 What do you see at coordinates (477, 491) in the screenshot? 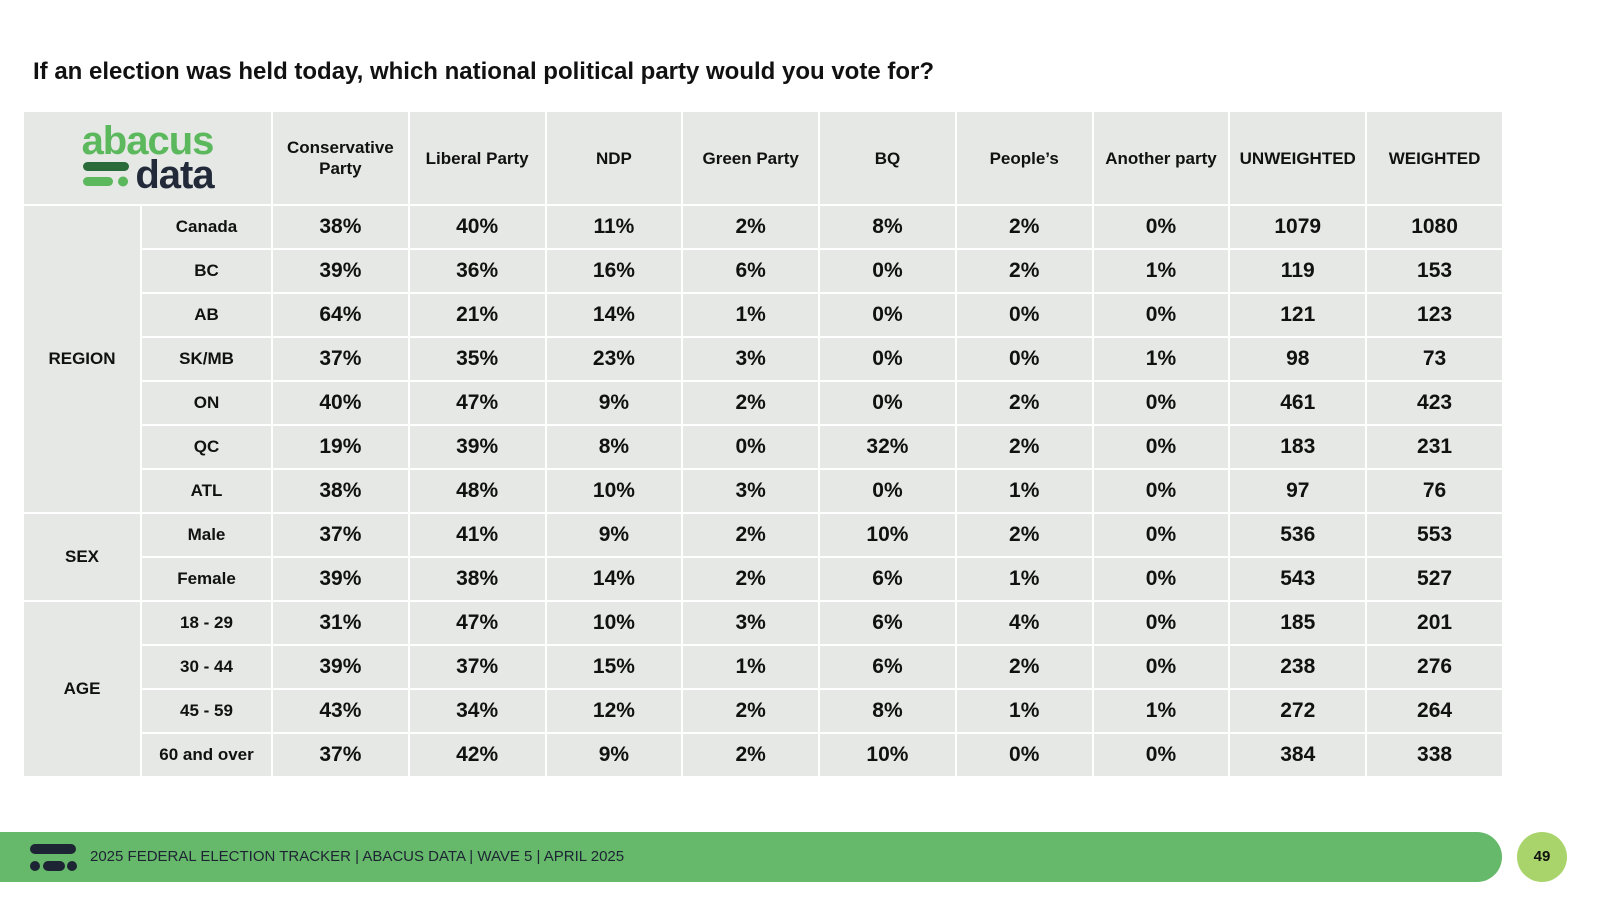
I see `table-cell: 48%` at bounding box center [477, 491].